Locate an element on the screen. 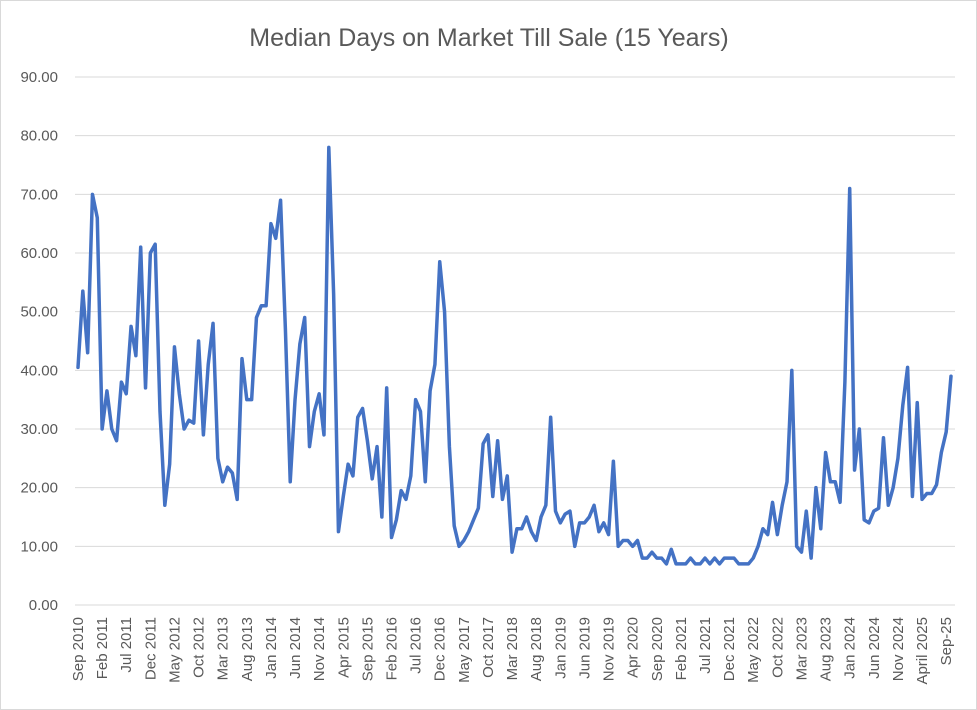 This screenshot has width=977, height=710. y-tick-label: 40.00 is located at coordinates (39, 370).